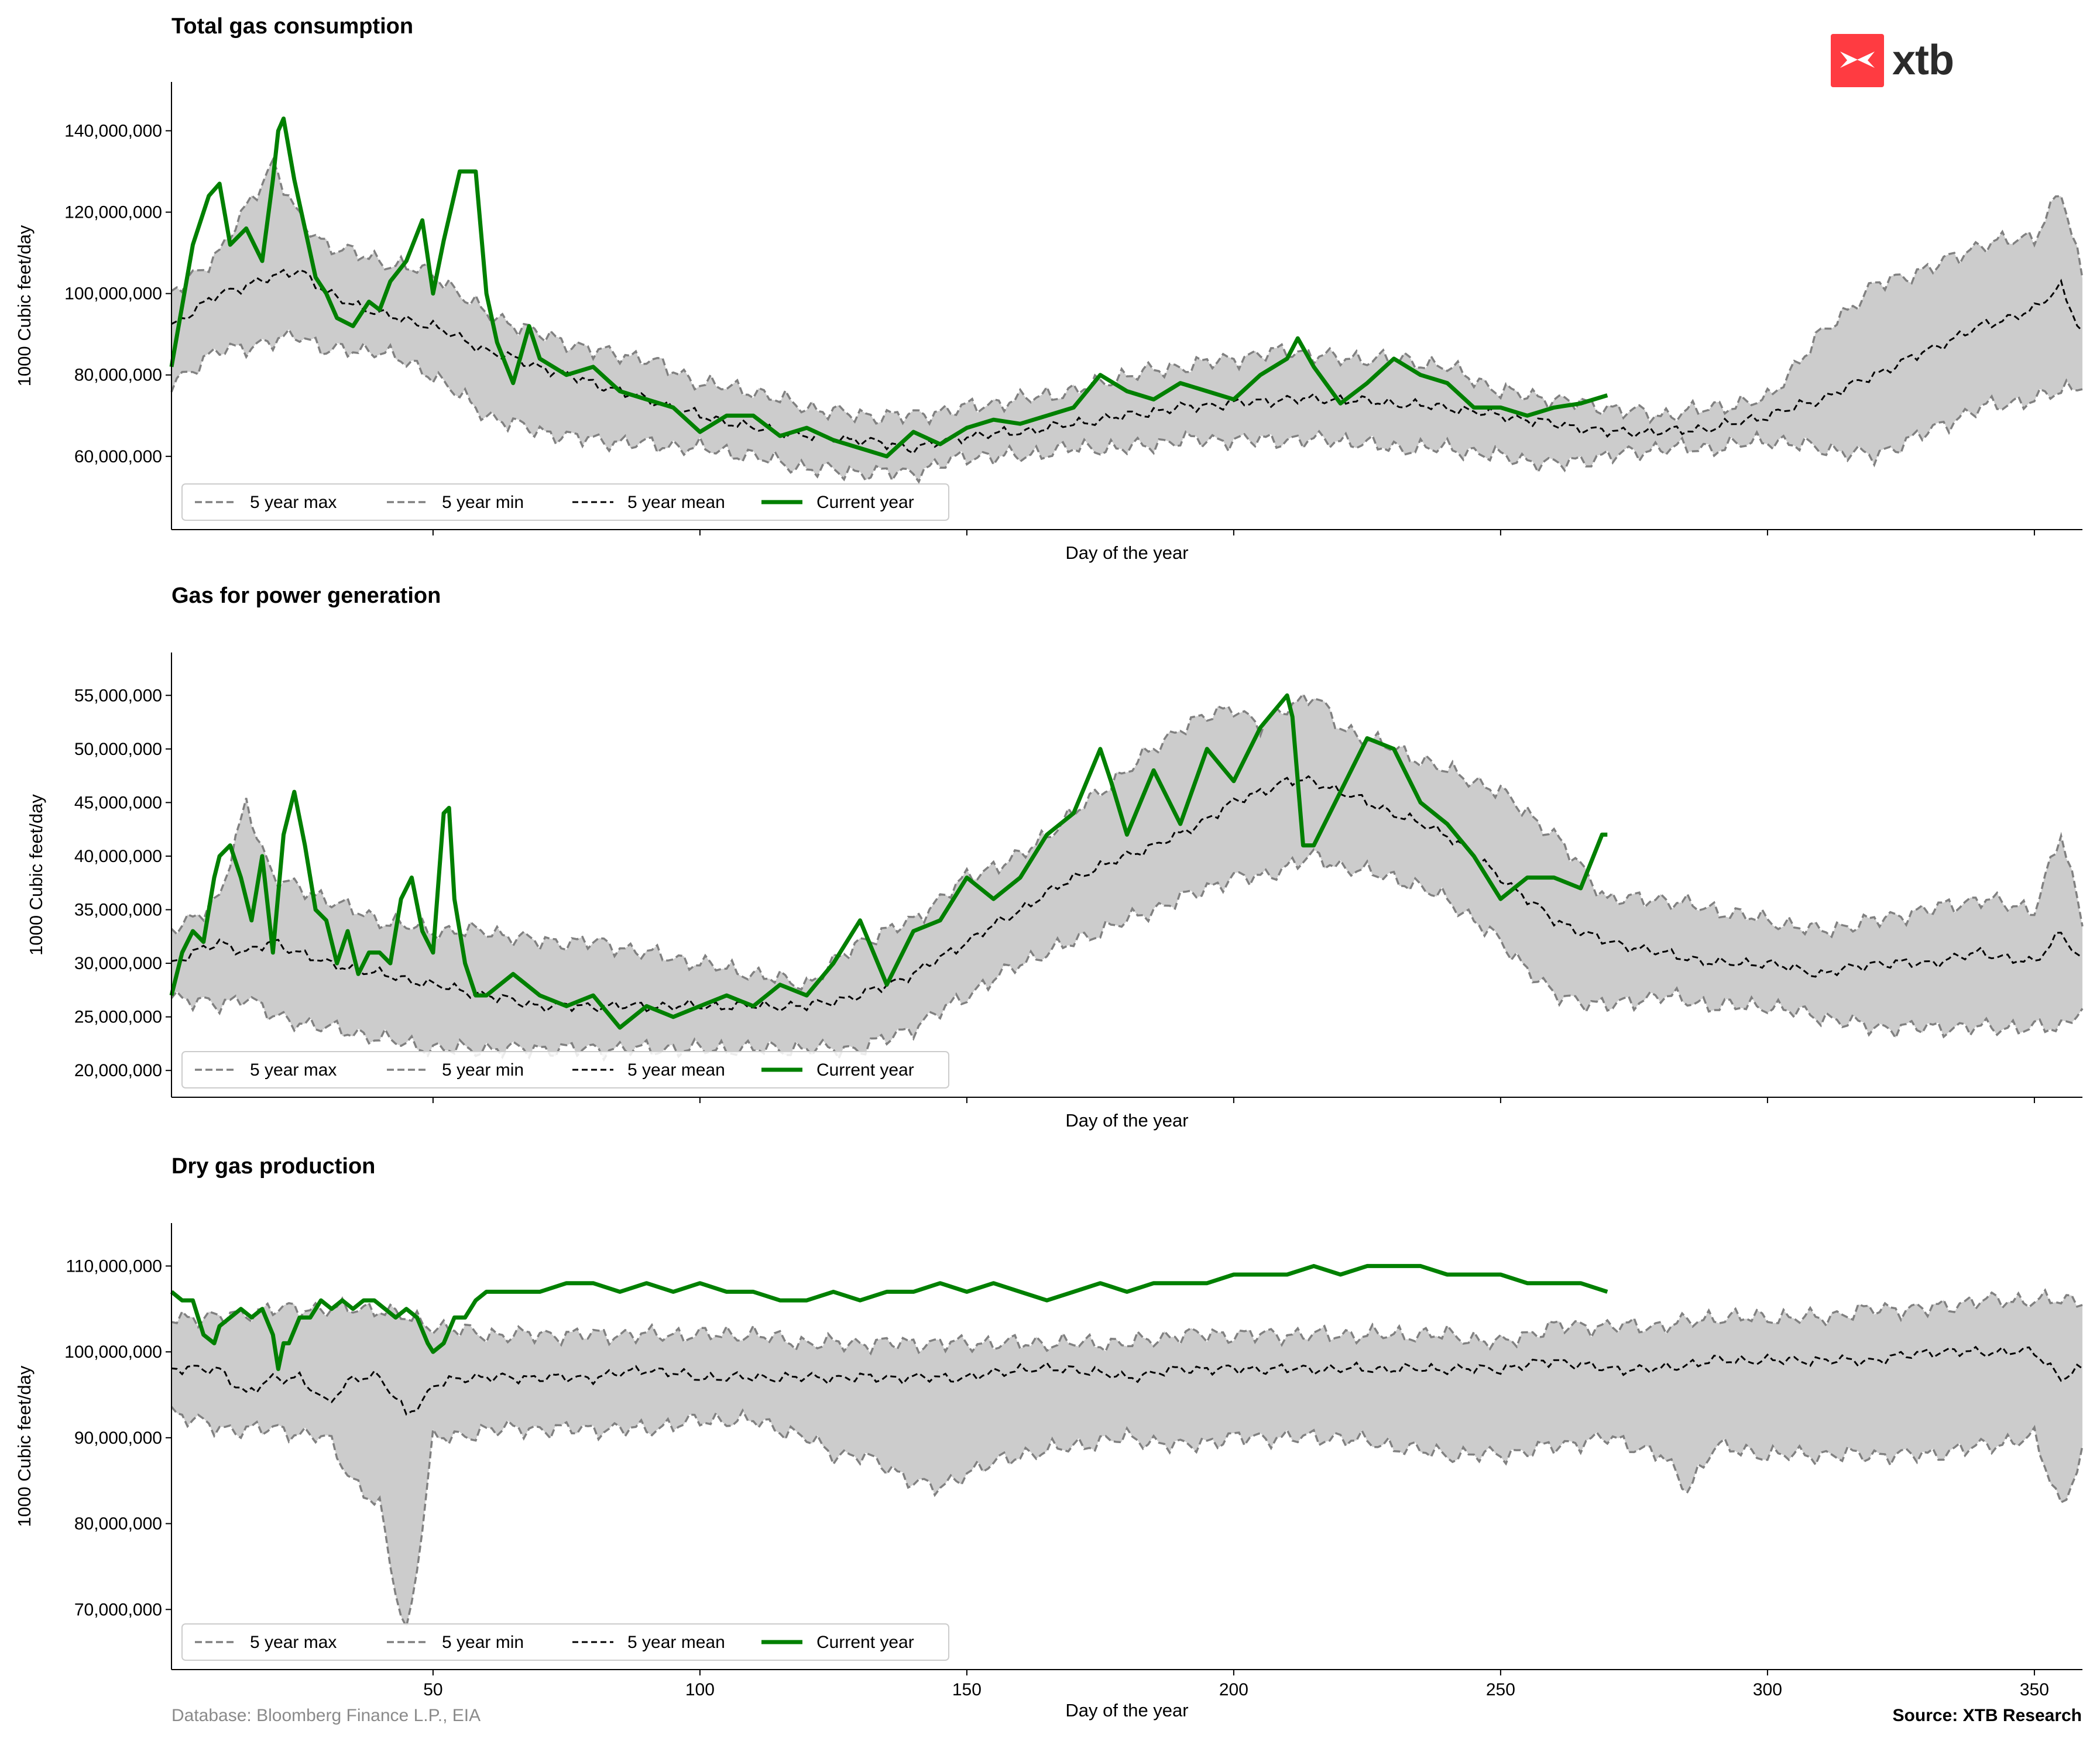 The image size is (2100, 1748). Describe the element at coordinates (306, 595) in the screenshot. I see `chart-title: Gas for power generation` at that location.